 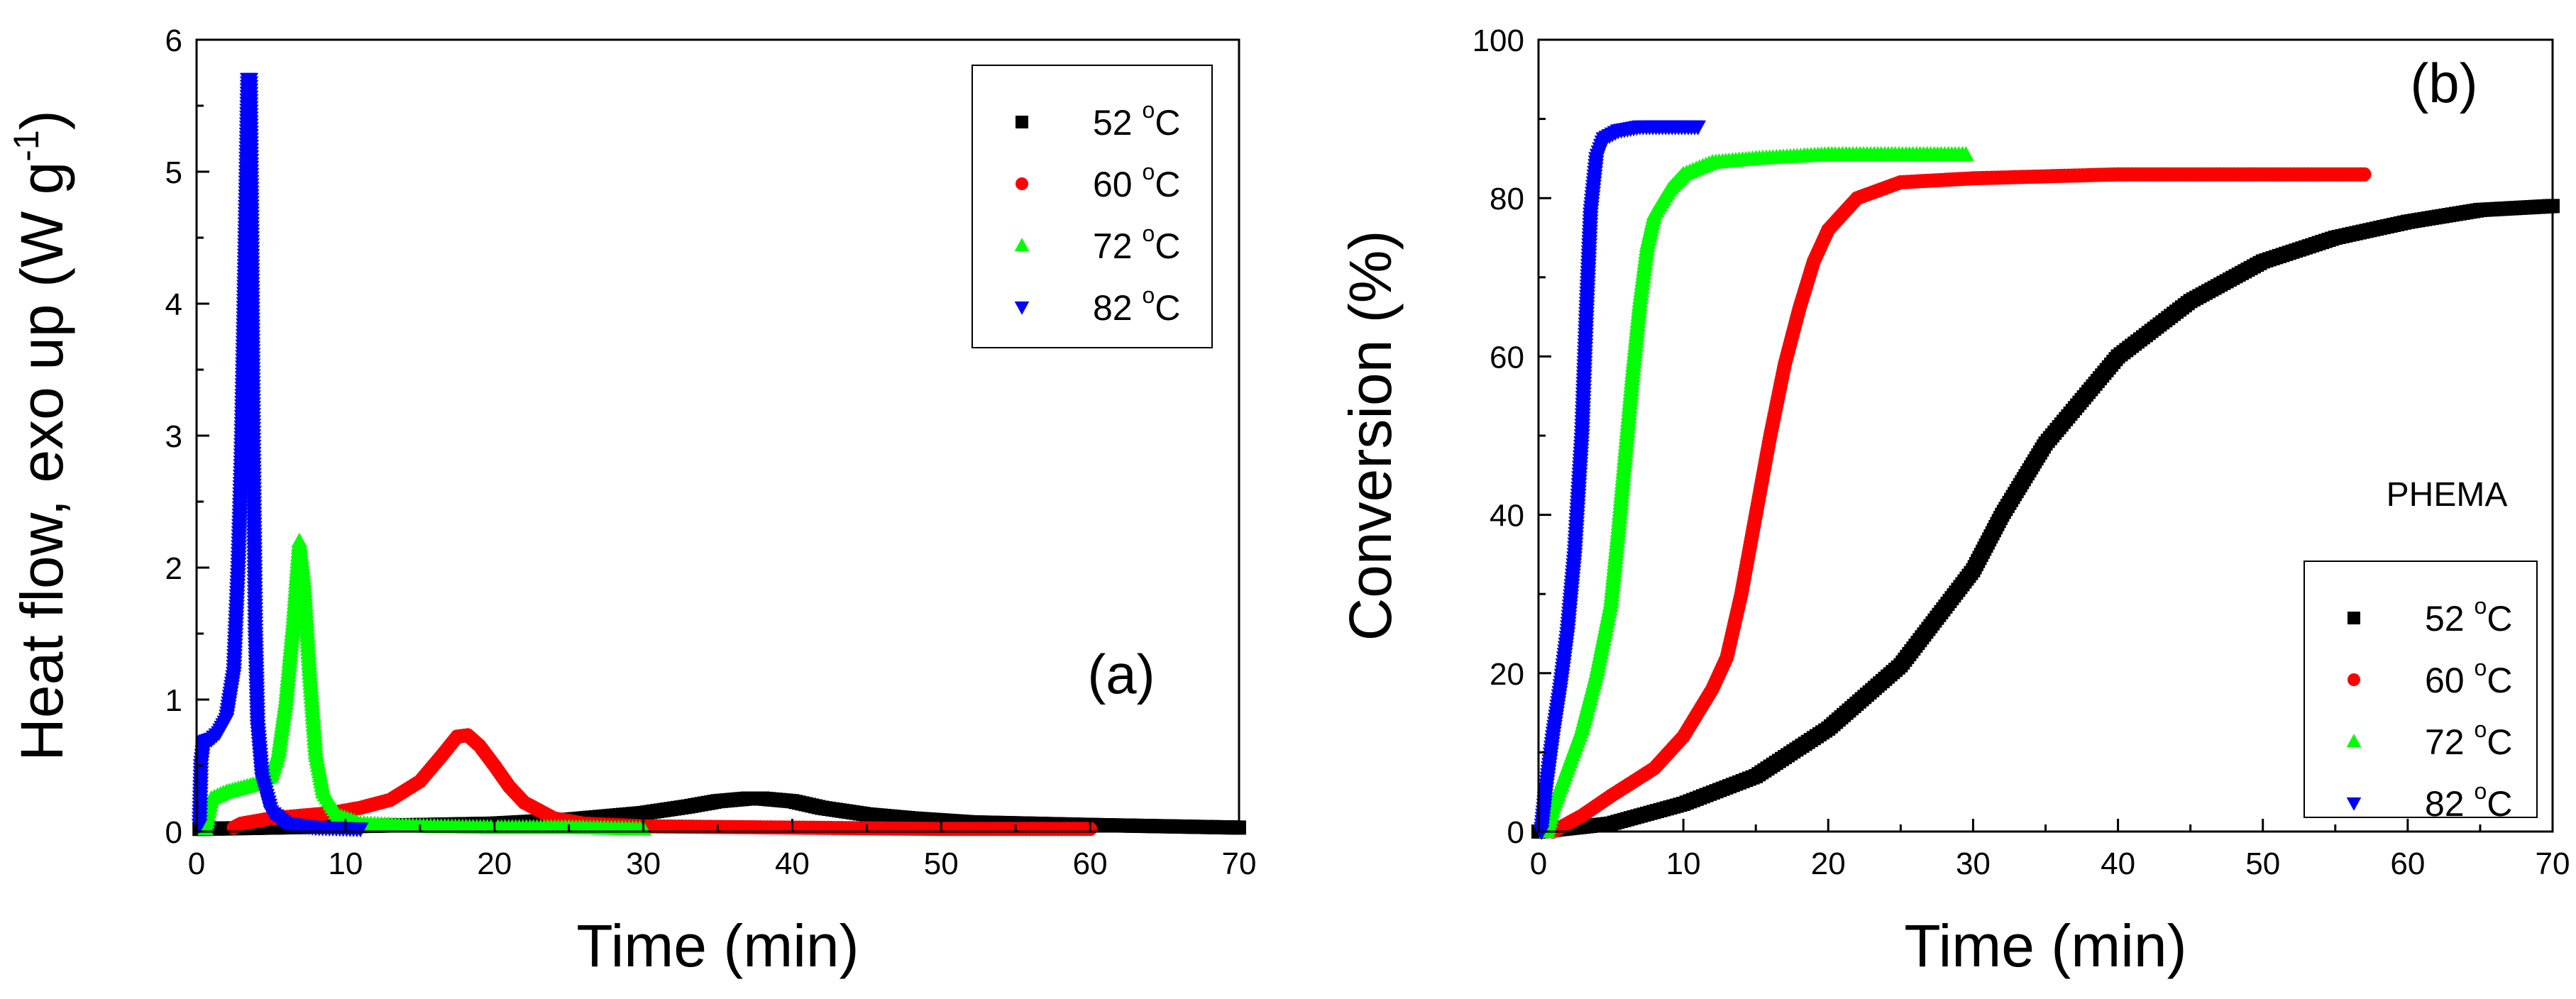 What do you see at coordinates (2445, 619) in the screenshot?
I see `legend-temp: 52` at bounding box center [2445, 619].